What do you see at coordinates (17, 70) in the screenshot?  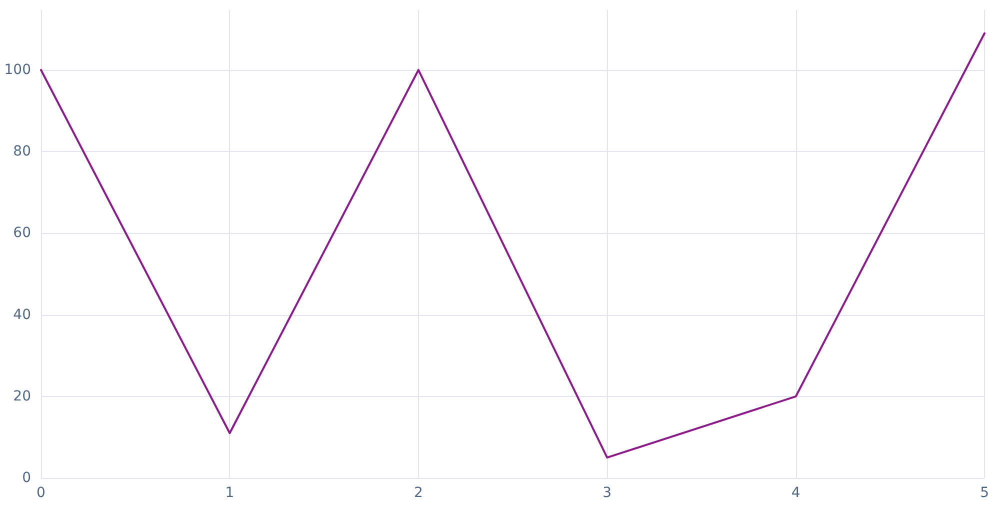 I see `y-tick-label: 100` at bounding box center [17, 70].